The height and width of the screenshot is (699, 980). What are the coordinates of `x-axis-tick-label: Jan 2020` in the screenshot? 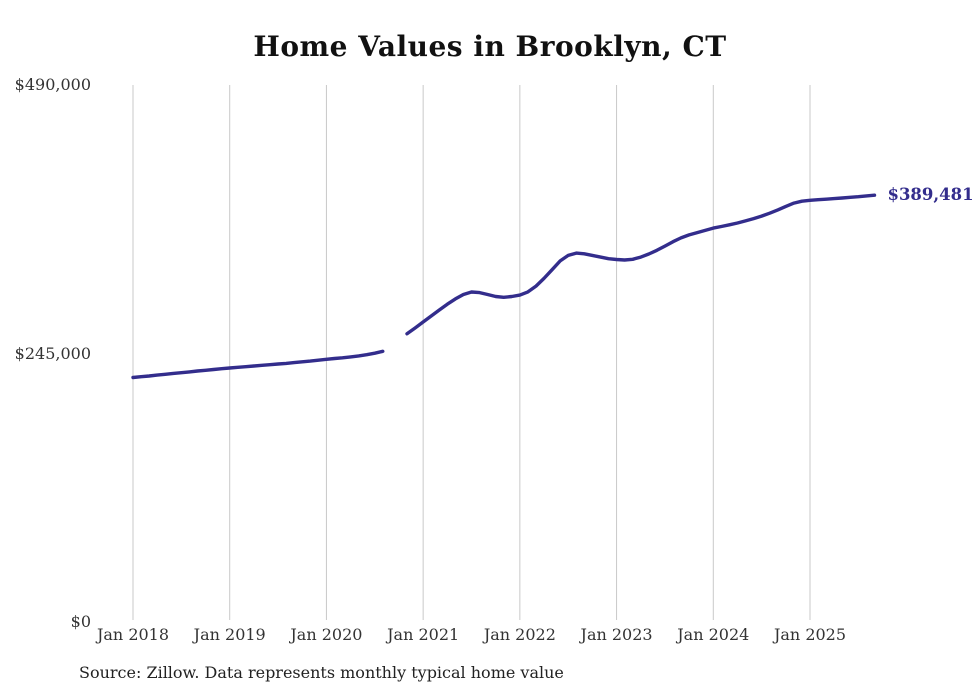 It's located at (326, 634).